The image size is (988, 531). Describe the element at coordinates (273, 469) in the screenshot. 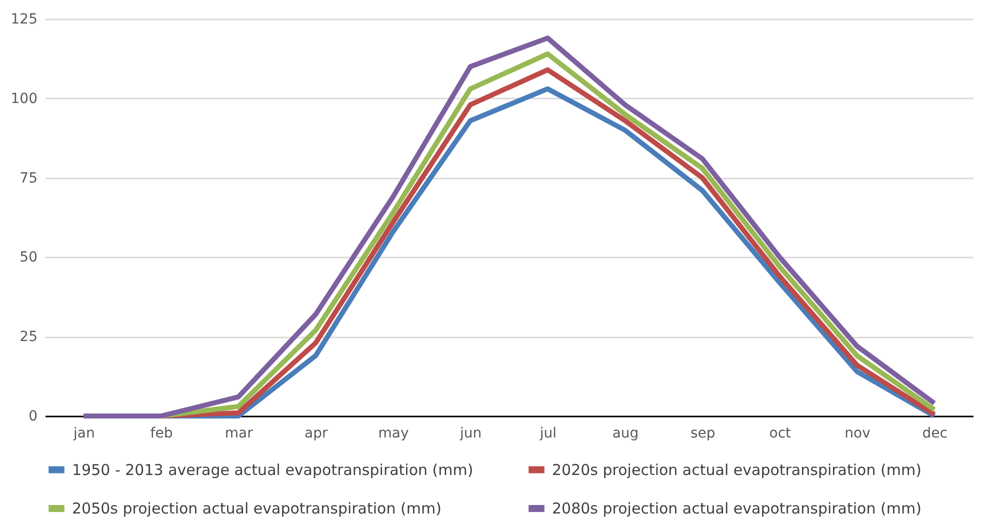

I see `legend-label: 1950 - 2013 average actual evapotranspiration (mm)` at that location.